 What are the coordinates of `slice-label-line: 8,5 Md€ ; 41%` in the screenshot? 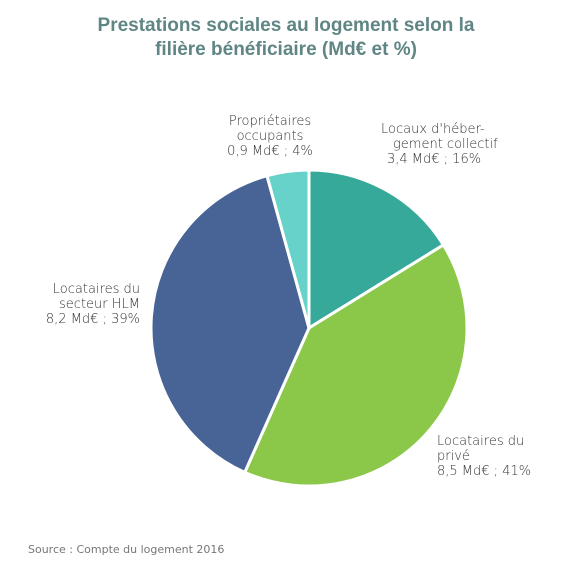 It's located at (484, 471).